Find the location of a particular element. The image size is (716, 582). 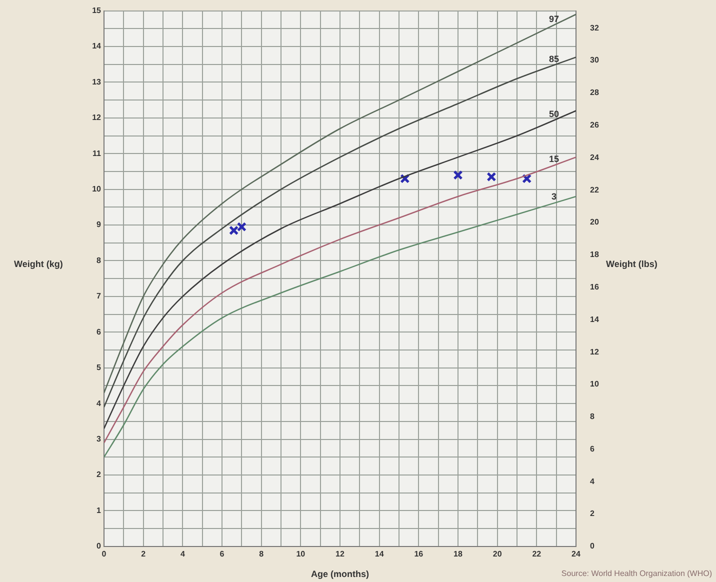

y2-axis-title: Weight (lbs) is located at coordinates (632, 263).